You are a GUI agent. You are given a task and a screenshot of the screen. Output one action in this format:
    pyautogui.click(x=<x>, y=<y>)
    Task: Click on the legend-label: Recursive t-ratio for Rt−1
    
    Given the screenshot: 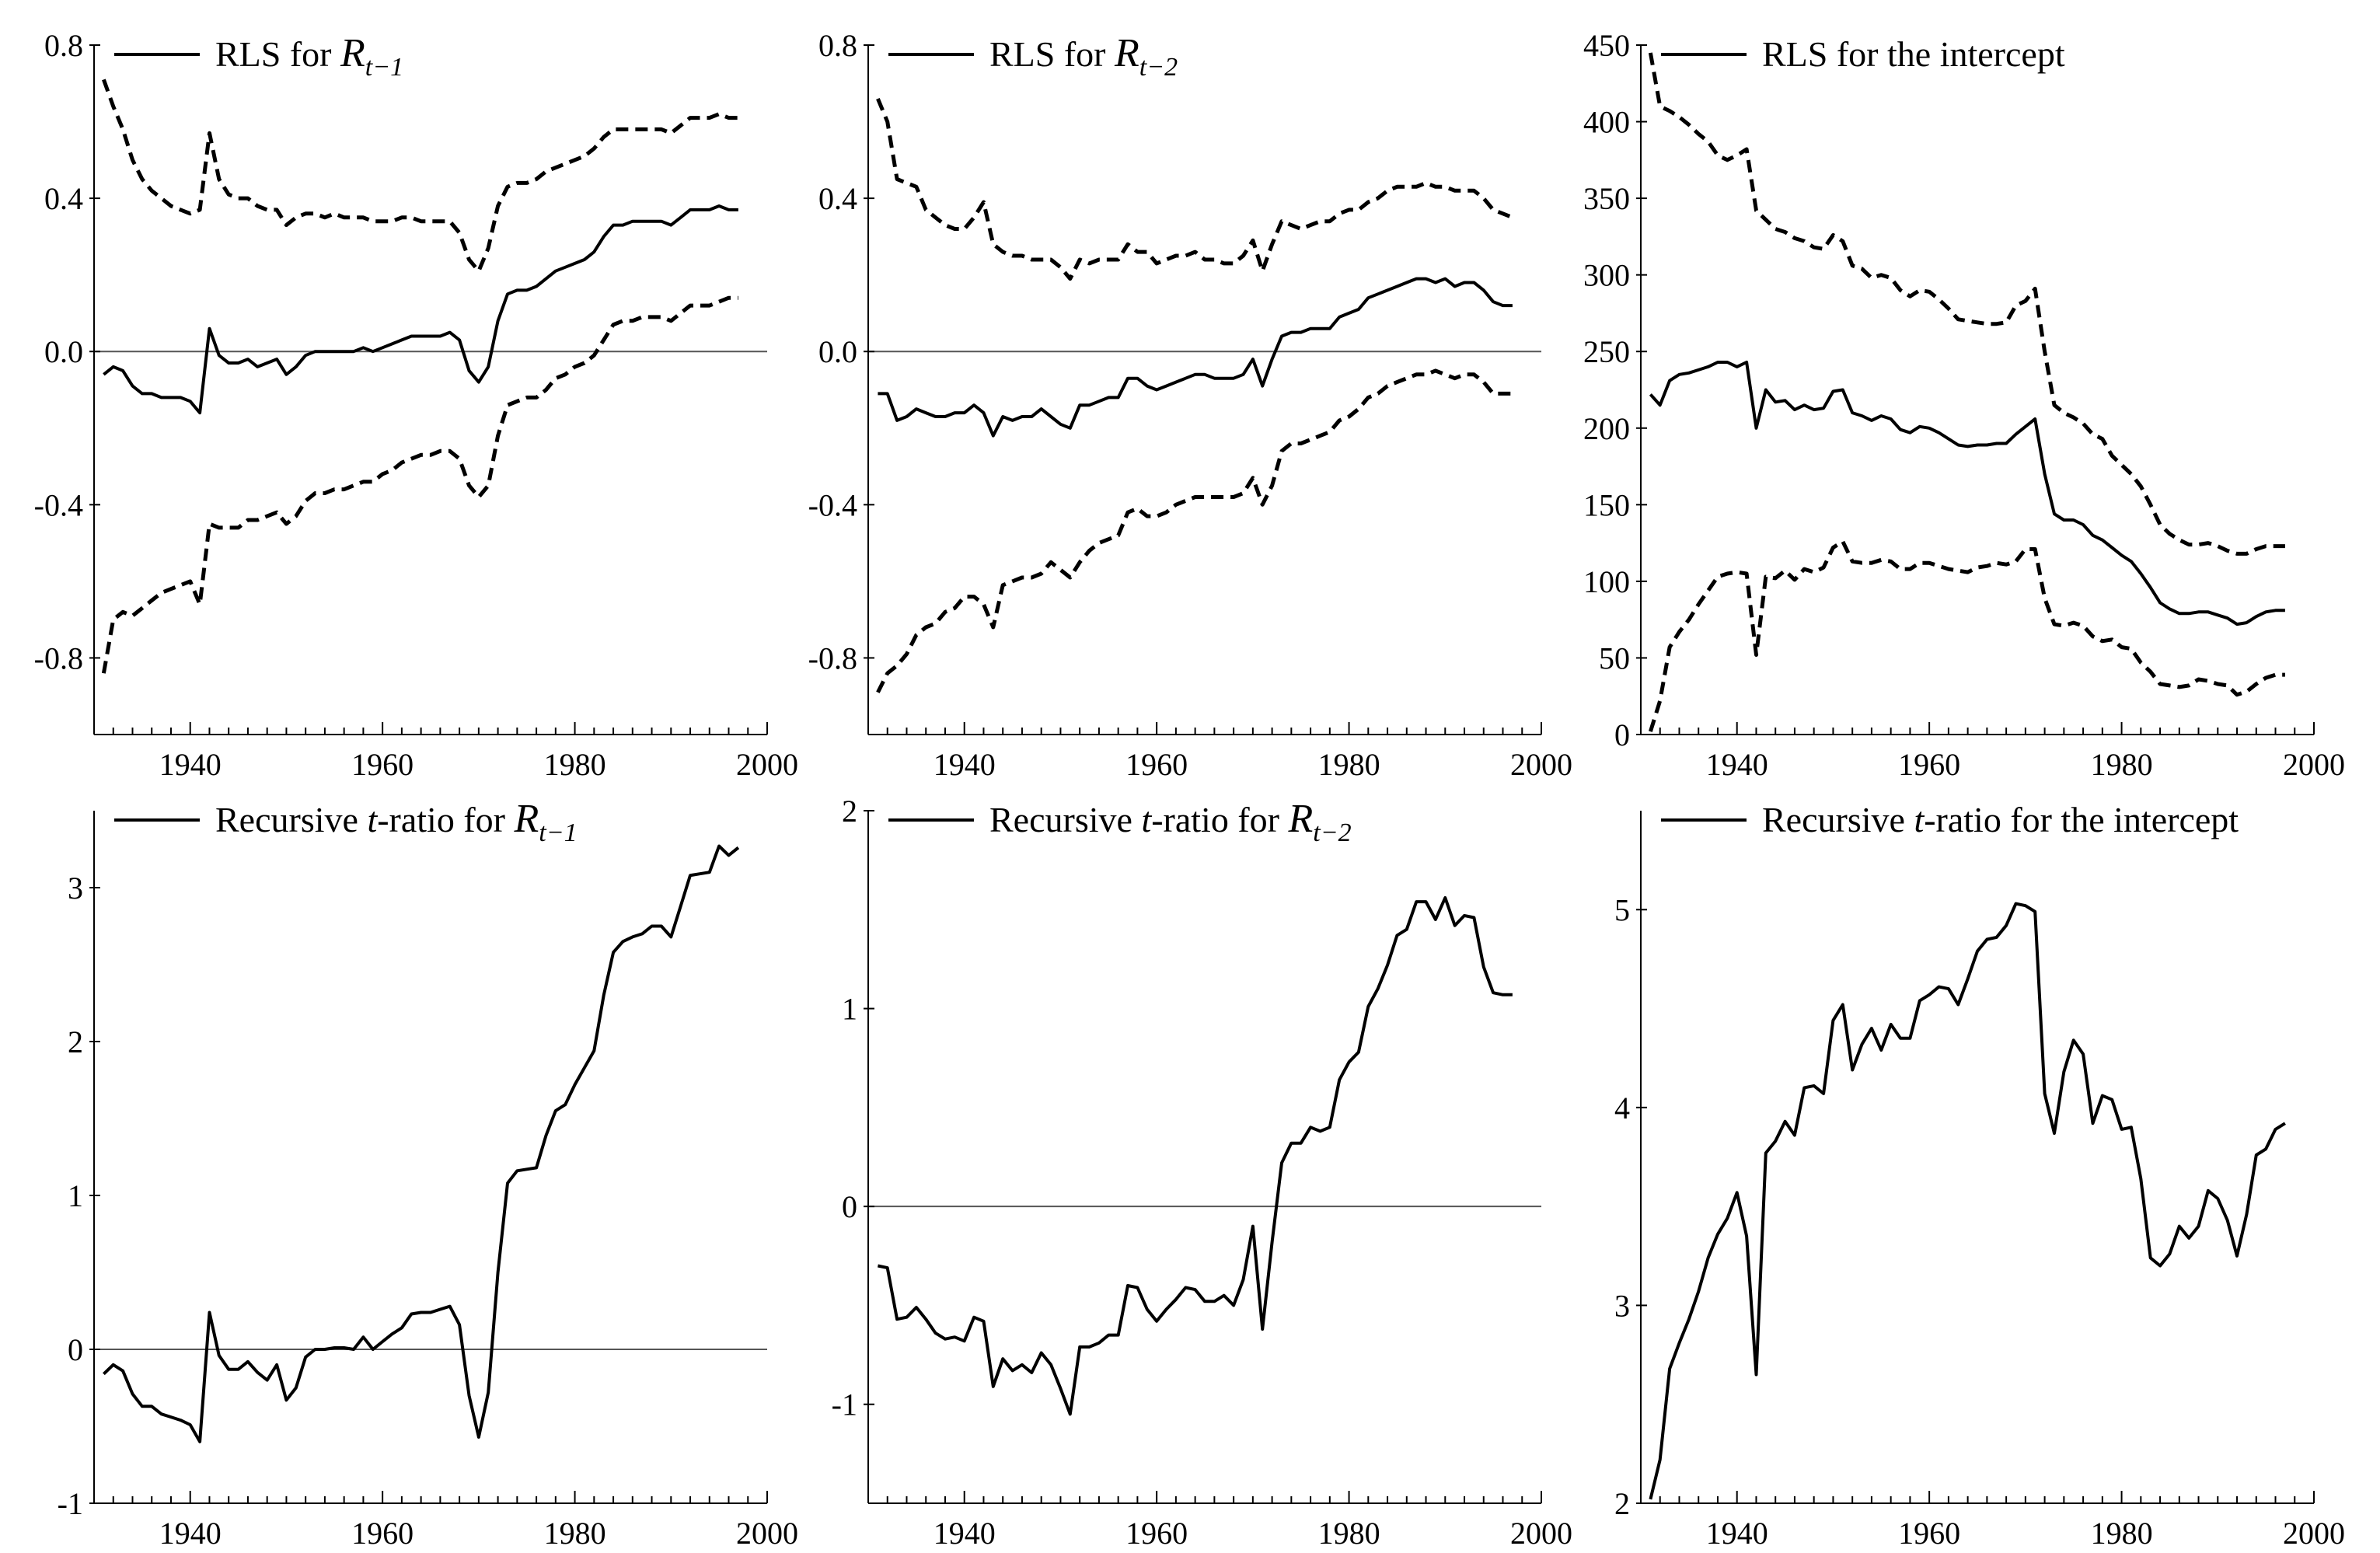 What is the action you would take?
    pyautogui.click(x=396, y=822)
    